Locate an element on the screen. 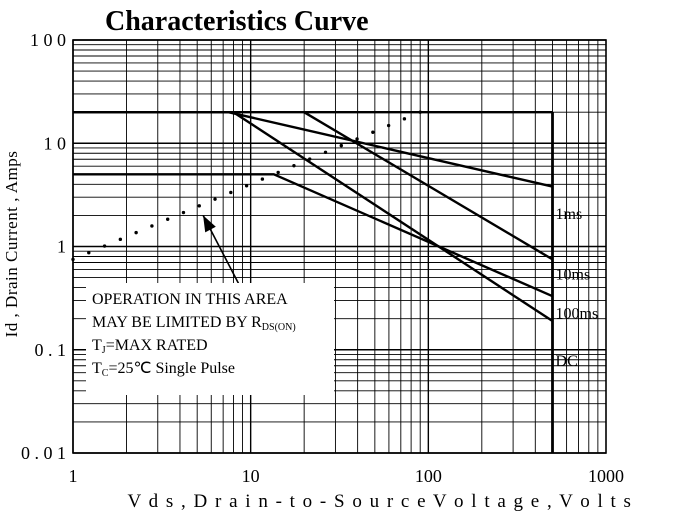 The image size is (695, 518). chart-title: Characteristics Curve is located at coordinates (237, 21).